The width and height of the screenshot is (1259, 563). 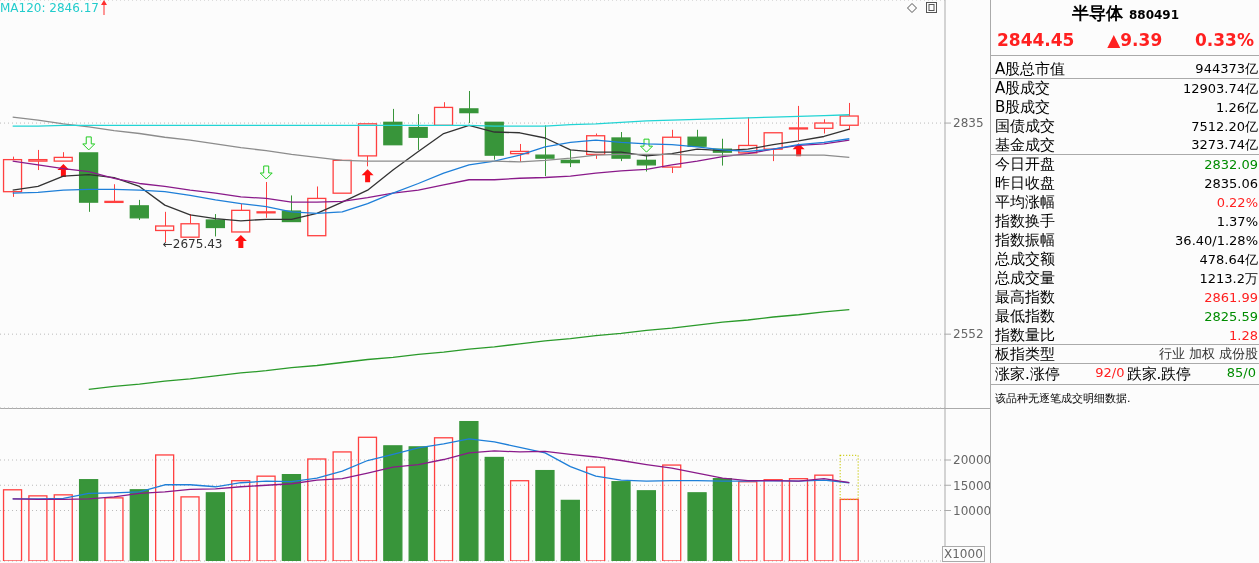 I want to click on text: 880491, so click(x=1154, y=15).